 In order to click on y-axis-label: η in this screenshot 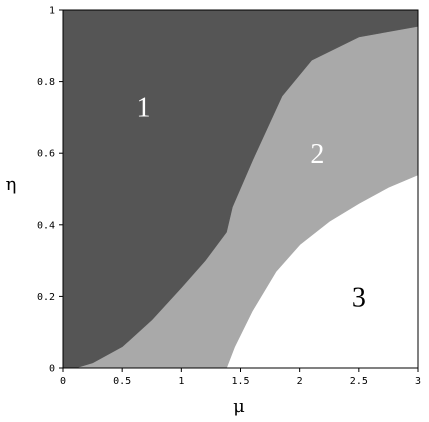, I will do `click(11, 184)`.